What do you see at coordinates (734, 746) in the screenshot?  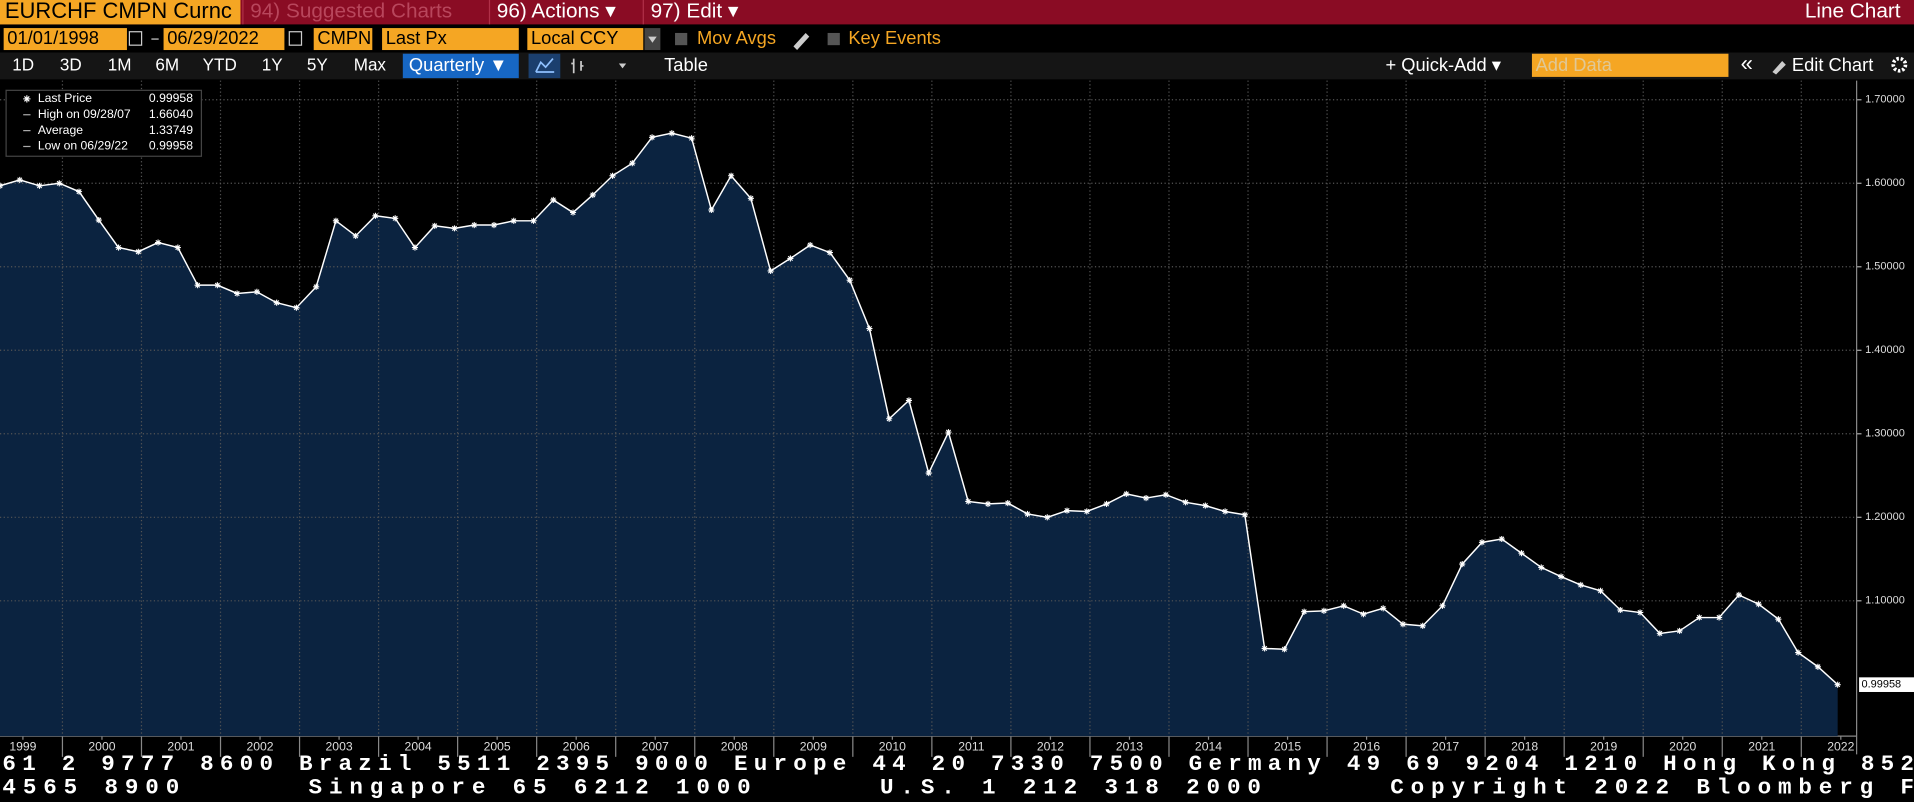 I see `x-tick-label: 2008` at bounding box center [734, 746].